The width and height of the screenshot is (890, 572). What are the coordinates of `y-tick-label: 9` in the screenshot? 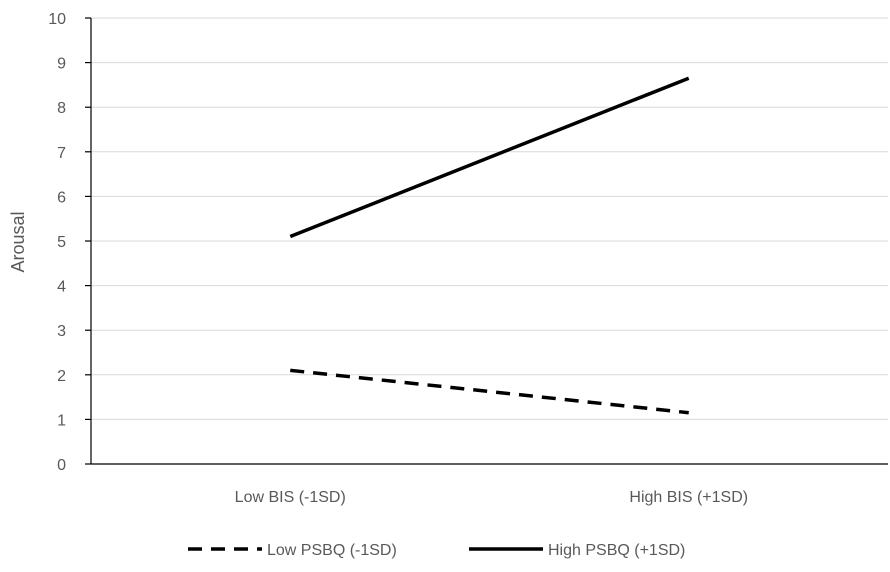 It's located at (61, 64).